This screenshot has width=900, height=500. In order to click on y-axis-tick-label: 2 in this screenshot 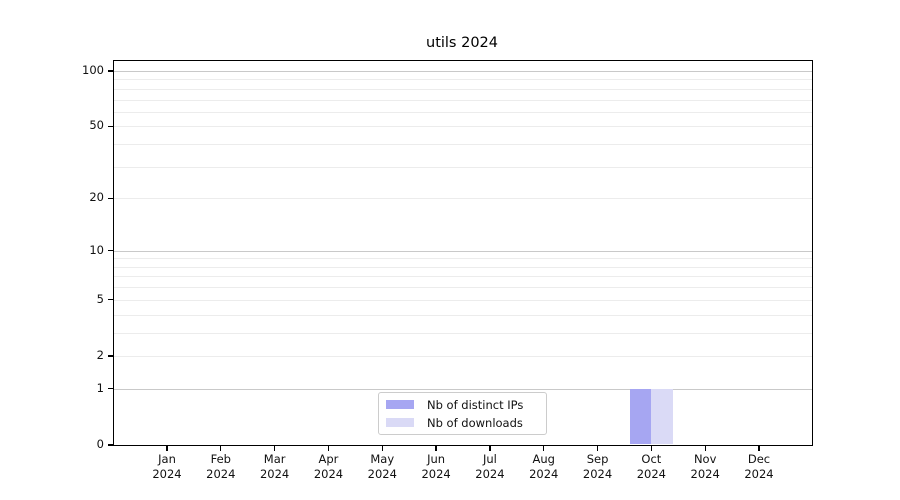, I will do `click(100, 354)`.